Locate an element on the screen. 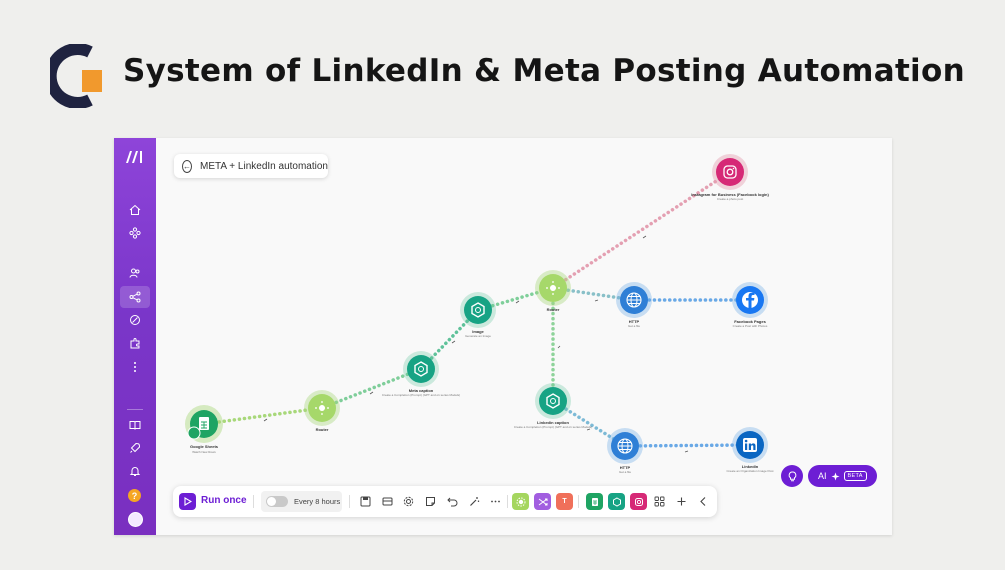 This screenshot has width=1005, height=570. share-nodes-icon is located at coordinates (135, 297).